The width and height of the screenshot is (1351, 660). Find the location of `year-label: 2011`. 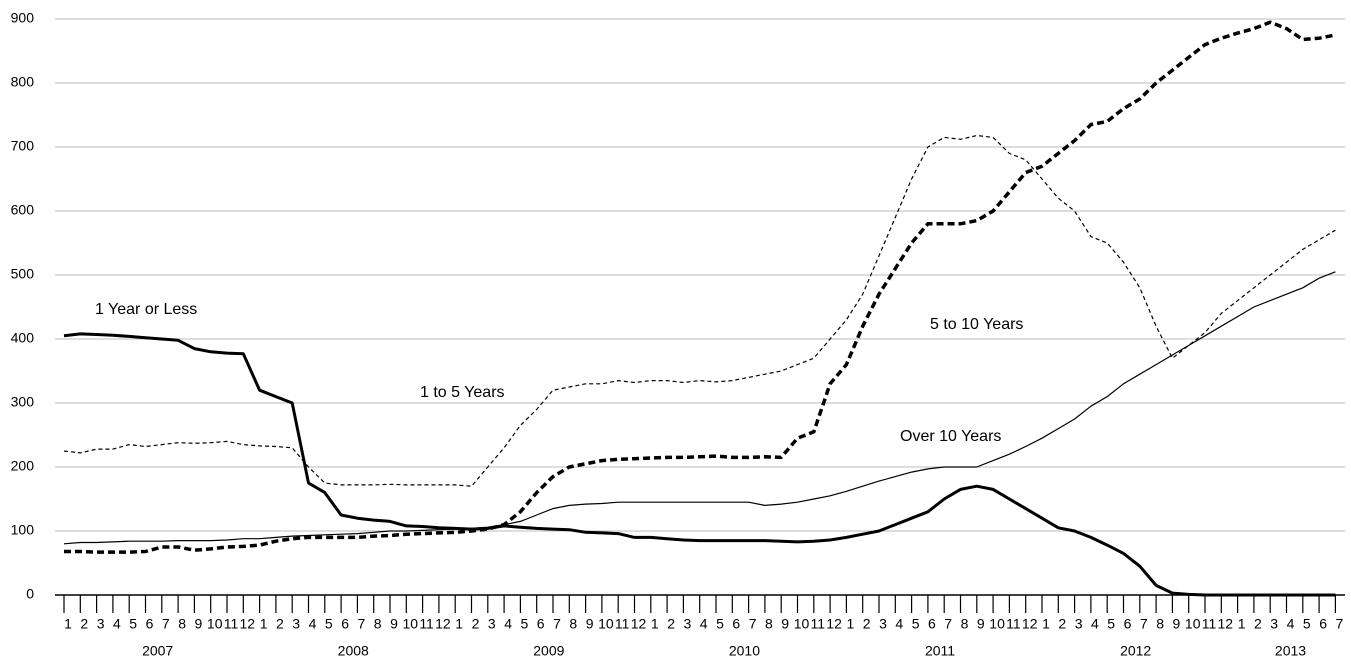

year-label: 2011 is located at coordinates (940, 651).